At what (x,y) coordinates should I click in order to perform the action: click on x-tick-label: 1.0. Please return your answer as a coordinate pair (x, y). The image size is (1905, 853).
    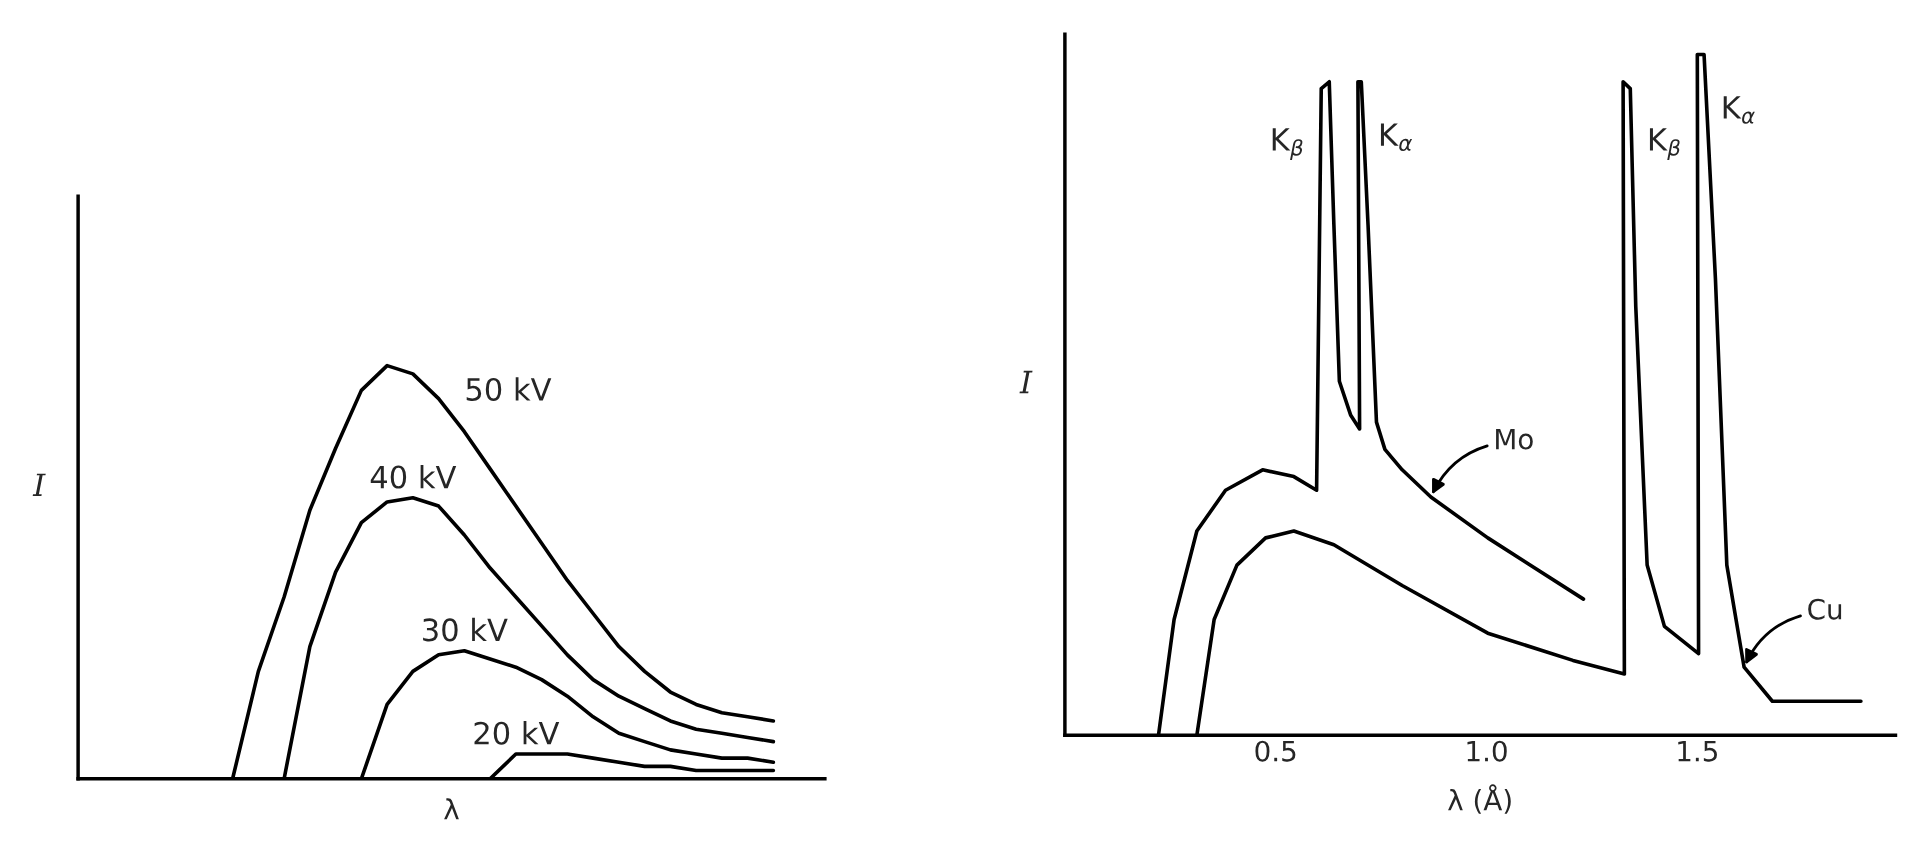
    Looking at the image, I should click on (1487, 751).